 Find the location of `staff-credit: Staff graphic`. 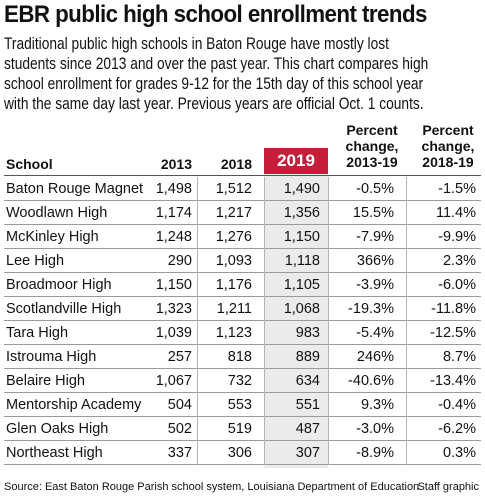

staff-credit: Staff graphic is located at coordinates (448, 487).